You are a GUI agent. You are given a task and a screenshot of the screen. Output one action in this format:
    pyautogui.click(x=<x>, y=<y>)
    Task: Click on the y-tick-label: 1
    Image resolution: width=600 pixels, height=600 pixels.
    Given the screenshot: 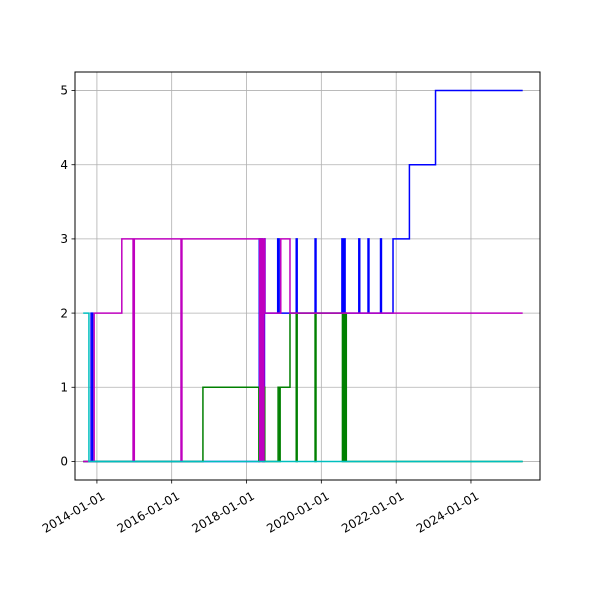 What is the action you would take?
    pyautogui.click(x=64, y=387)
    